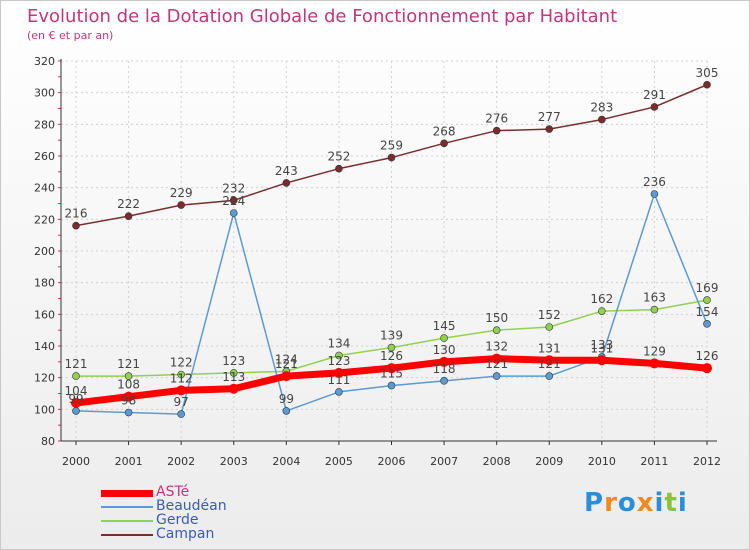 The height and width of the screenshot is (550, 750). I want to click on data-label-campan: 222, so click(128, 204).